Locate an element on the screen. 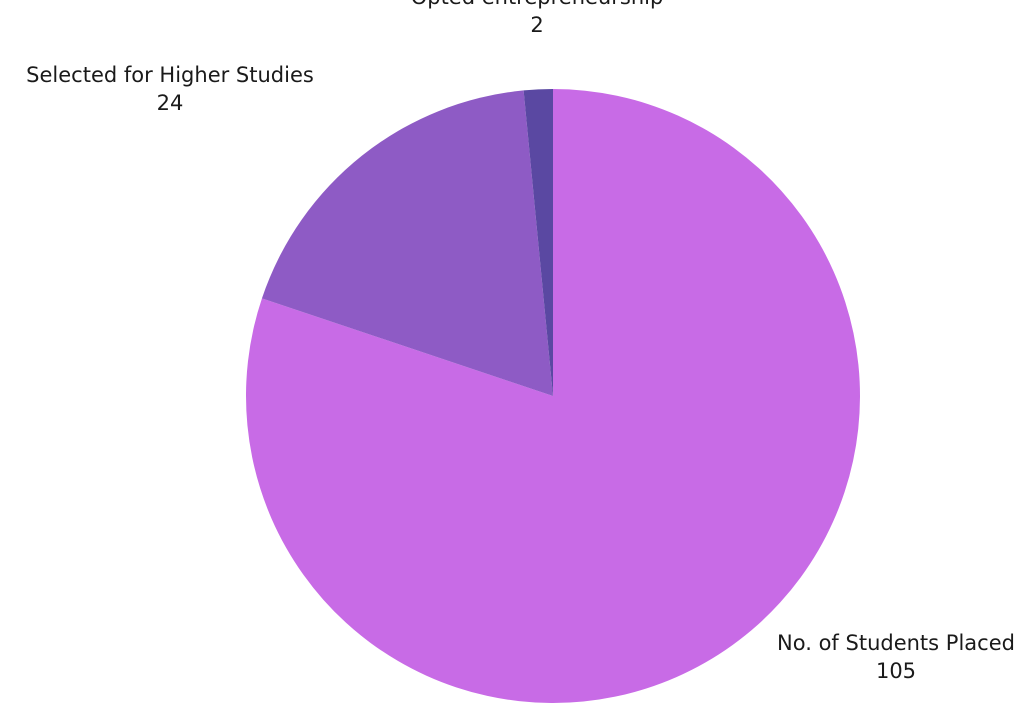  slice-label-value-1: 105 is located at coordinates (896, 671).